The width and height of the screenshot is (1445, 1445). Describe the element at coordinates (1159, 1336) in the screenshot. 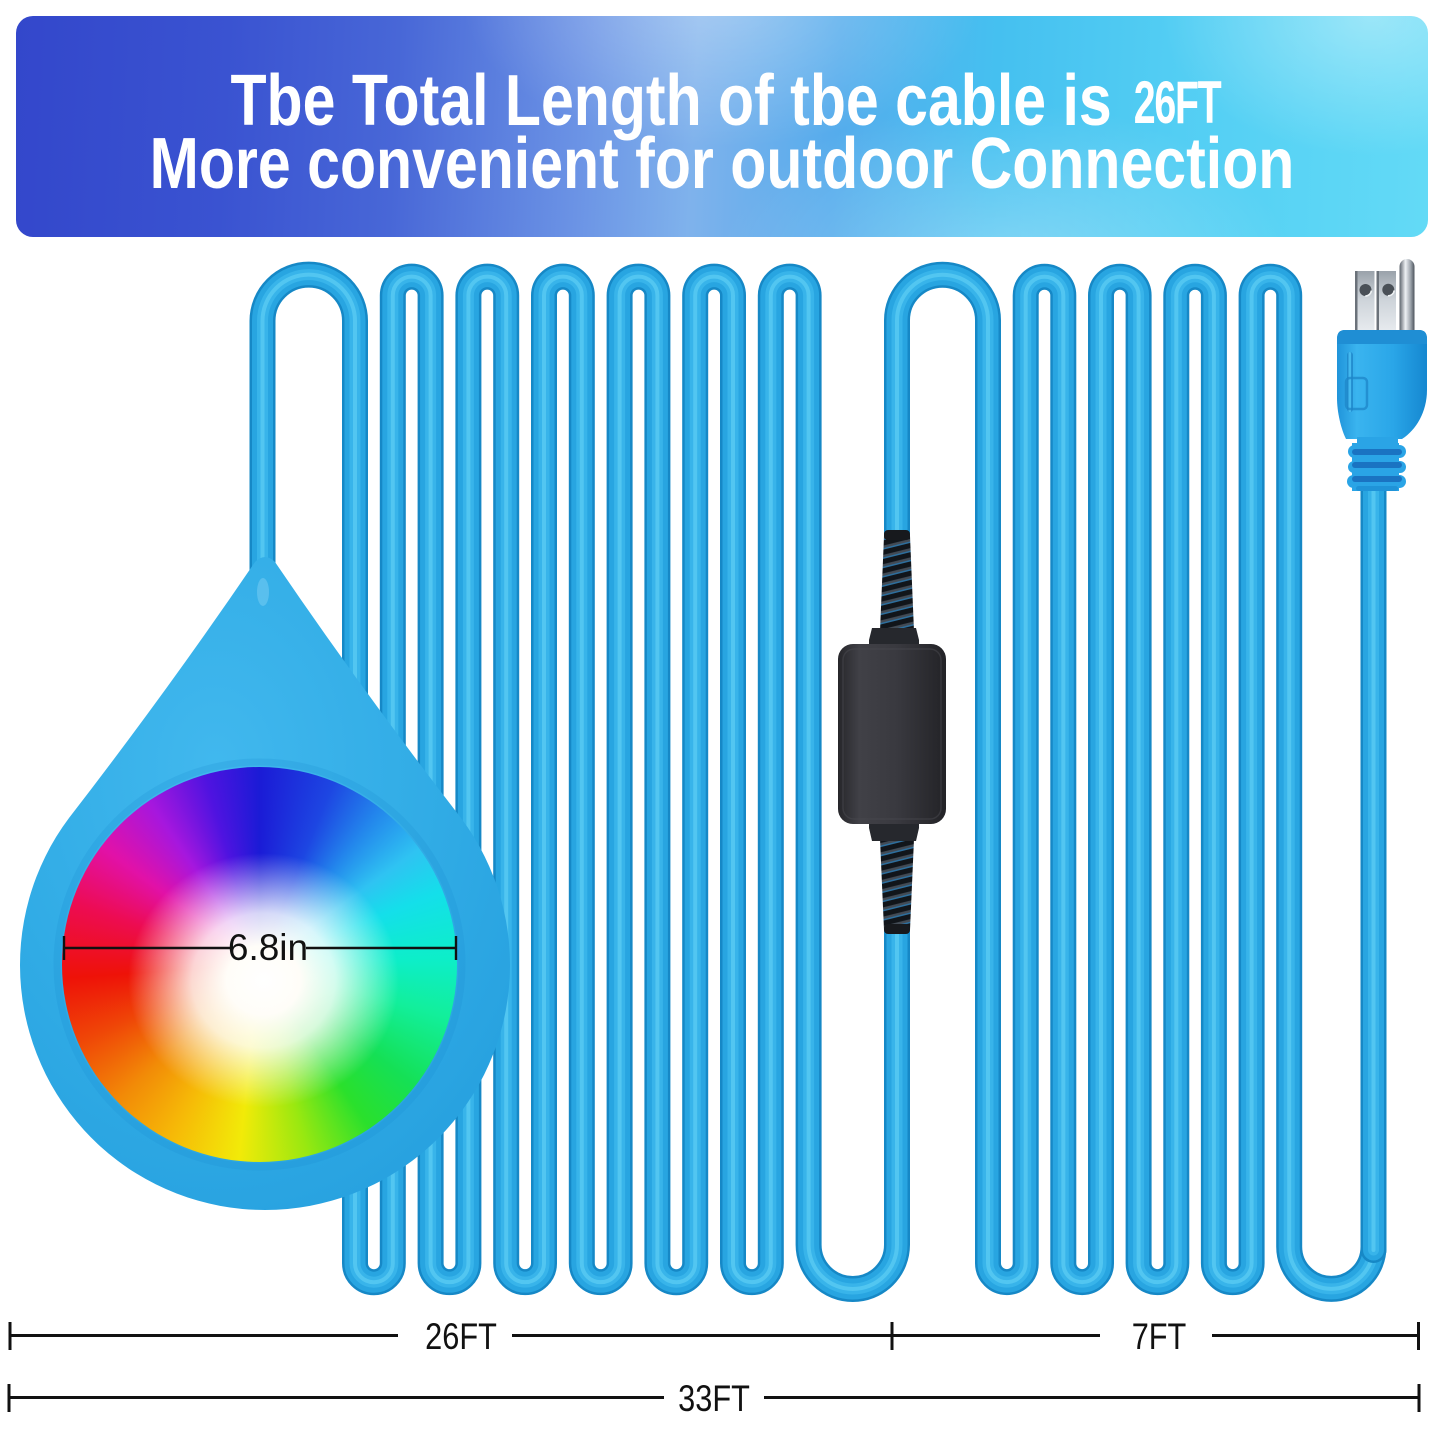

I see `svg-text: 7FT` at that location.